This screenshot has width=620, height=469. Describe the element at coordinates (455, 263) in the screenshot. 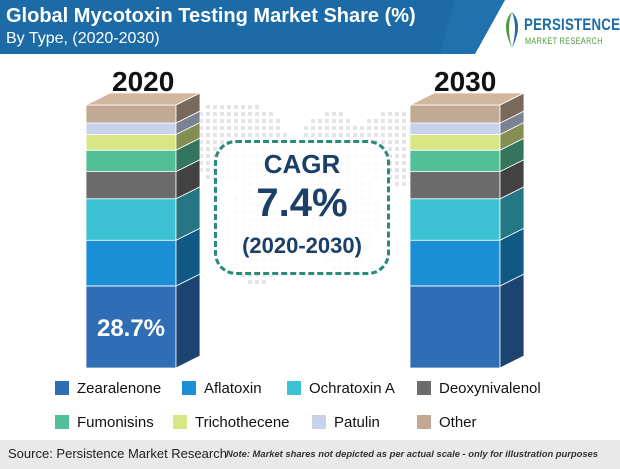

I see `bar-segment-2030-aflatoxin` at that location.